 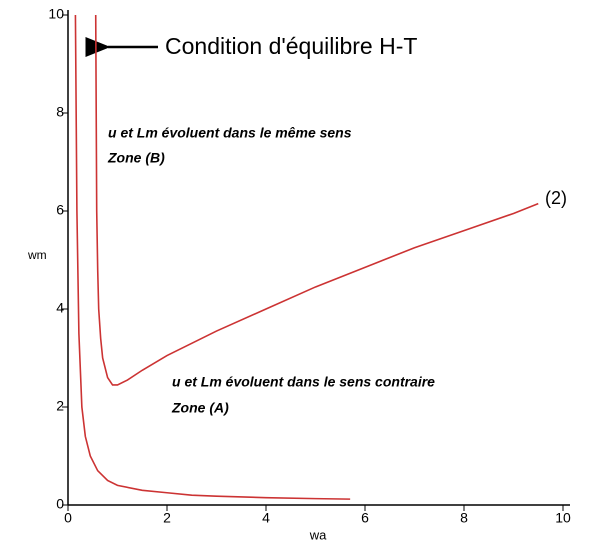 I want to click on annotation: u et Lm évoluent dans le même sens, so click(x=230, y=133).